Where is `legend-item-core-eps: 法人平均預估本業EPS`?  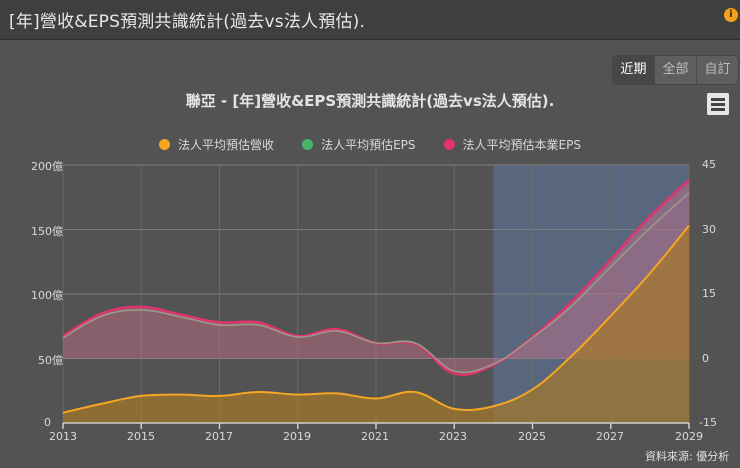
legend-item-core-eps: 法人平均預估本業EPS is located at coordinates (512, 144).